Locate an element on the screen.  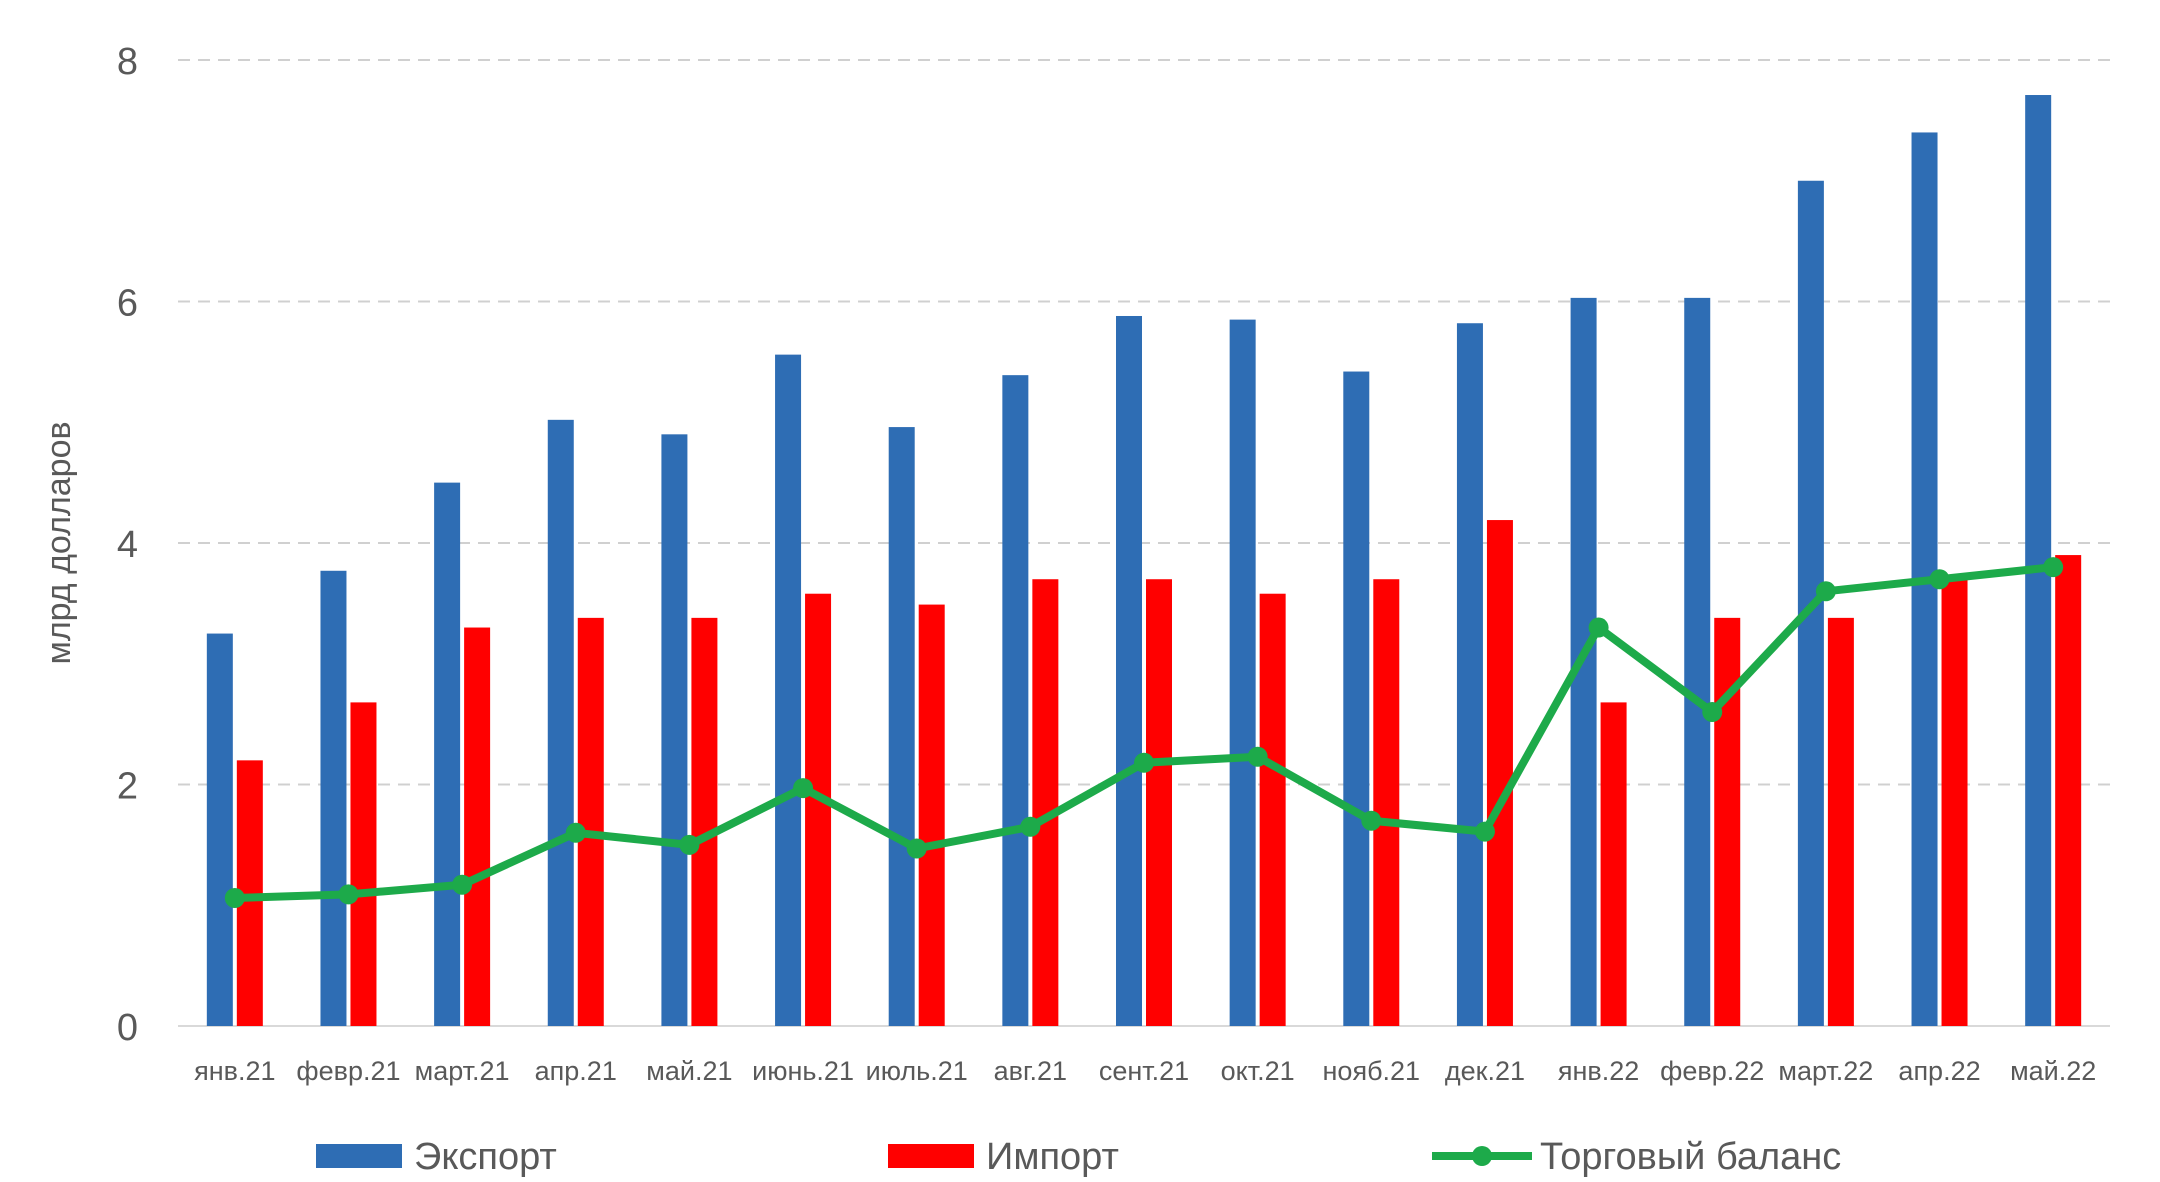
legend-label: Экспорт is located at coordinates (485, 1156).